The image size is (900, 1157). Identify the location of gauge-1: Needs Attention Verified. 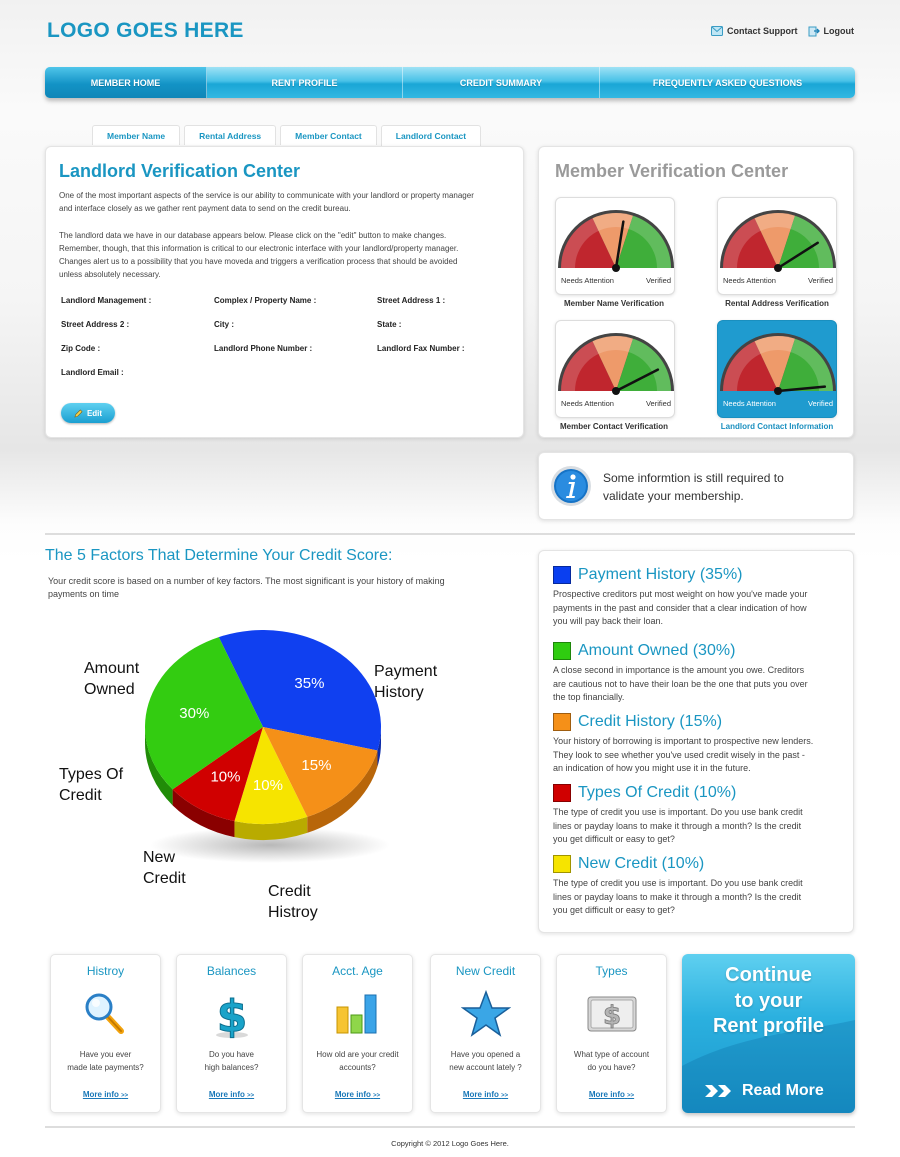
(615, 246).